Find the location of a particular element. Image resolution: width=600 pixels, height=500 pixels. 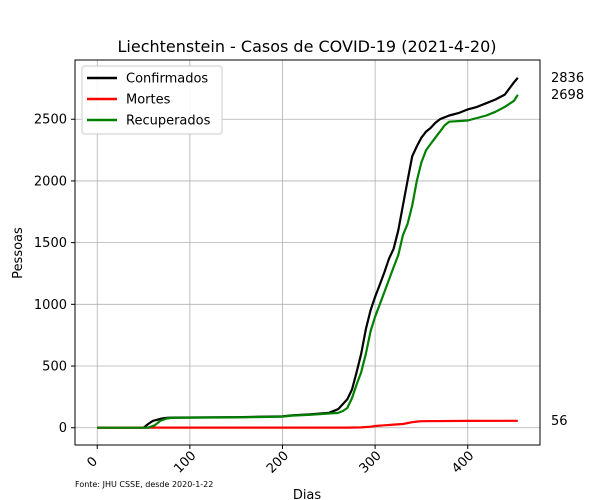

legend-label-confirmados: Confirmados is located at coordinates (167, 79).